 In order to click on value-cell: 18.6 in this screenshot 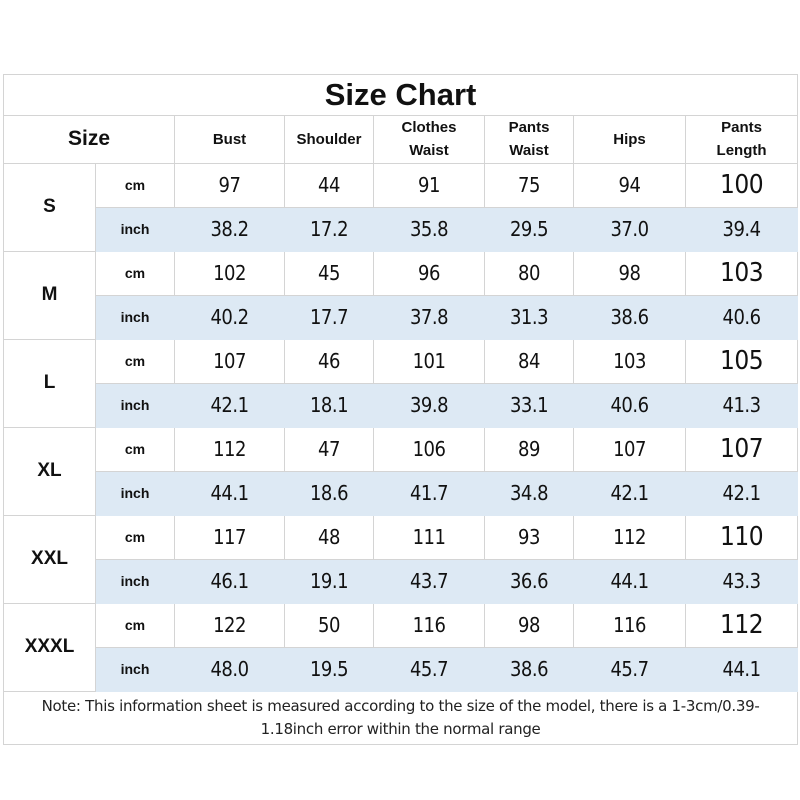, I will do `click(329, 493)`.